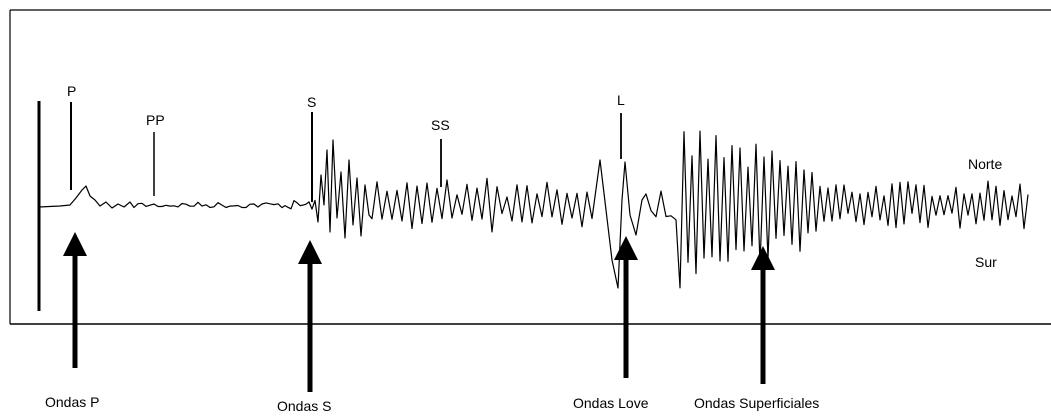 The width and height of the screenshot is (1051, 419). I want to click on ss-marker-label: SS, so click(440, 125).